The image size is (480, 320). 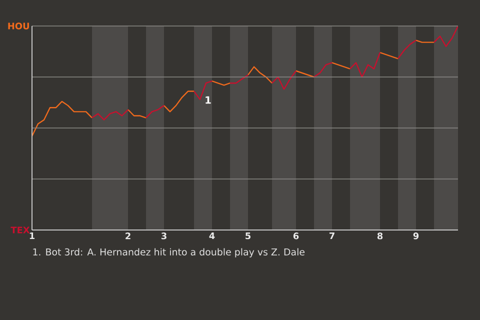 I want to click on x-tick-label: 6, so click(x=296, y=236).